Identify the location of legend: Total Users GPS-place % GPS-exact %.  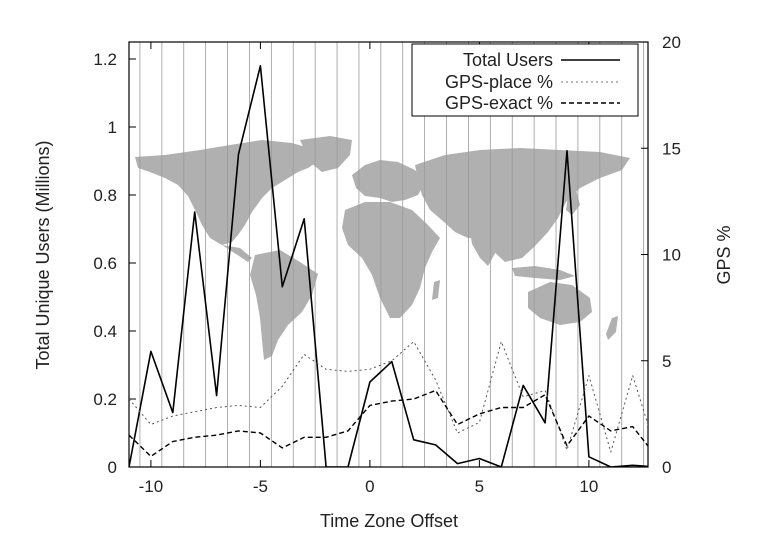
(525, 80).